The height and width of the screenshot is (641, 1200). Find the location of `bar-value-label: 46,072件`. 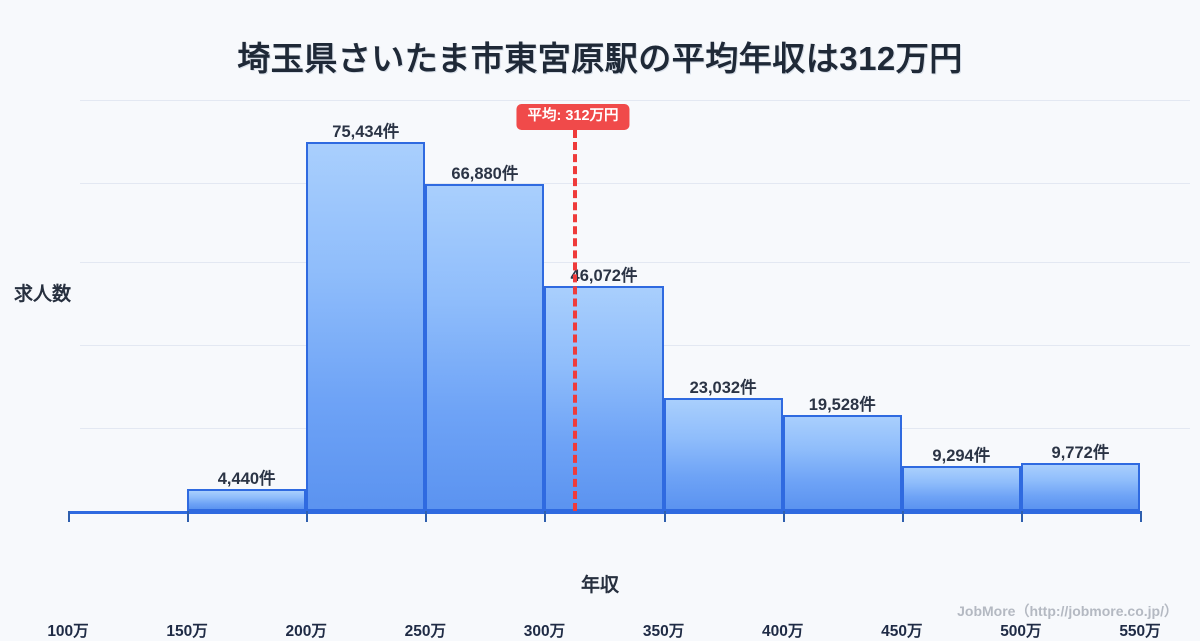

bar-value-label: 46,072件 is located at coordinates (604, 275).